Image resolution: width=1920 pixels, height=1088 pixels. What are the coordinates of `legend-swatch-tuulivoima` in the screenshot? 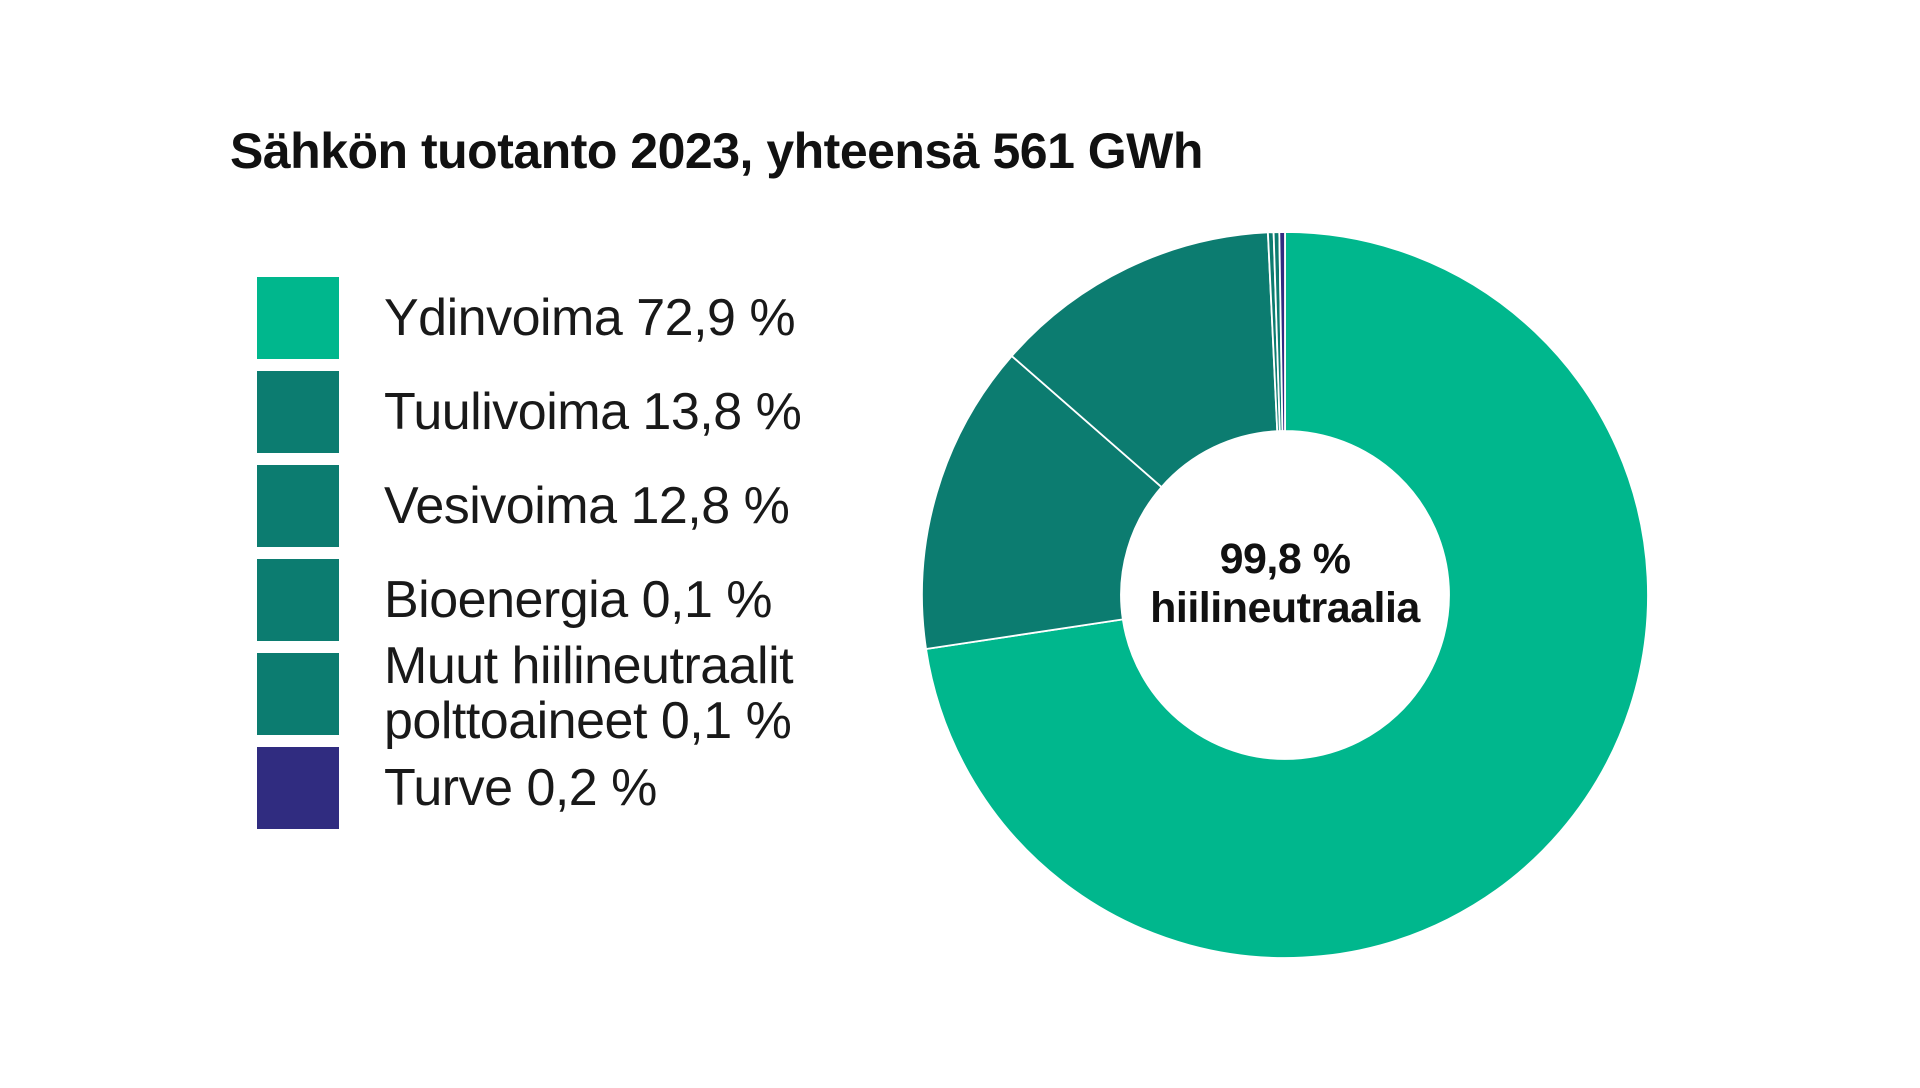 It's located at (298, 412).